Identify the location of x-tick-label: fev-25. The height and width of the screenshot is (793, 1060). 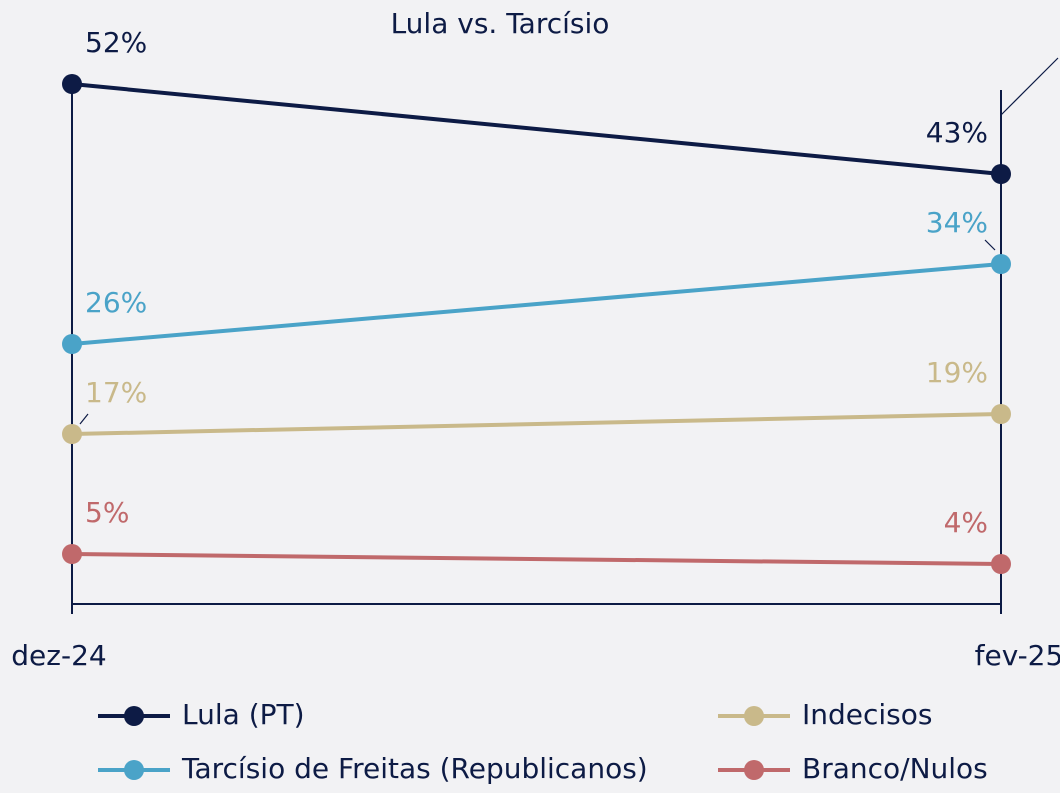
(1017, 655).